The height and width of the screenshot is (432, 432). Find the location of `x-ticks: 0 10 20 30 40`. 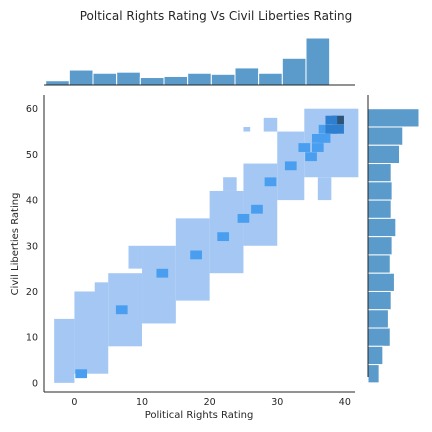

x-ticks: 0 10 20 30 40 is located at coordinates (211, 402).